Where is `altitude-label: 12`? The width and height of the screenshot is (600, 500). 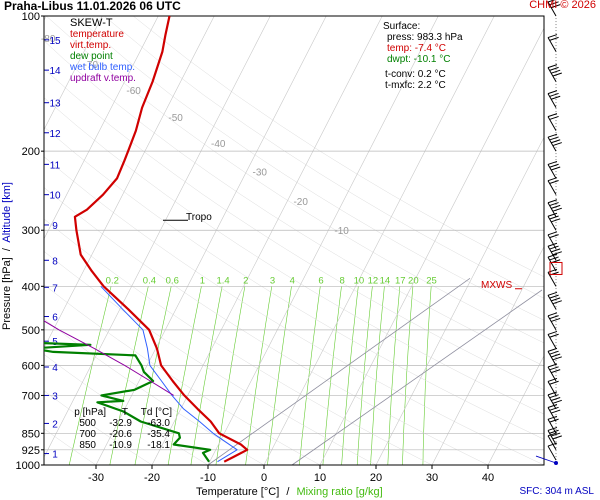
altitude-label: 12 is located at coordinates (55, 134).